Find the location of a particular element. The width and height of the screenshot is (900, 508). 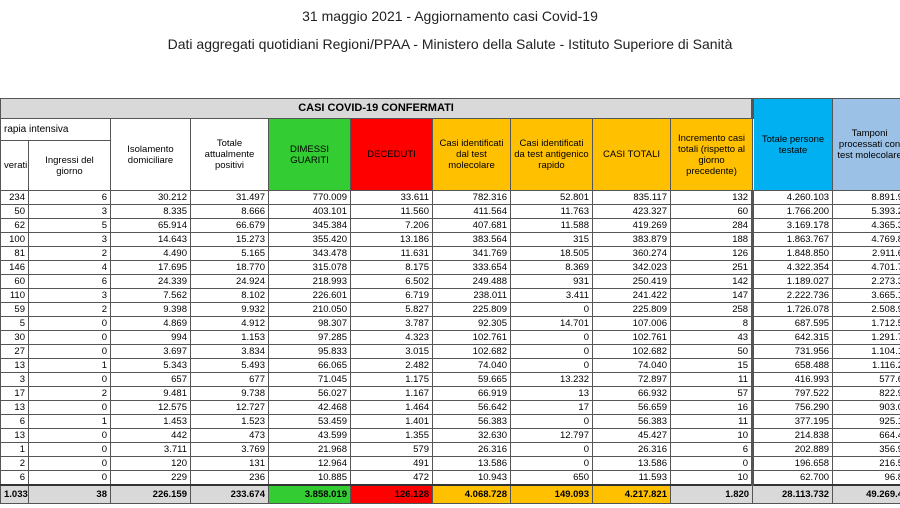

cell: 4.769.8 is located at coordinates (866, 239).